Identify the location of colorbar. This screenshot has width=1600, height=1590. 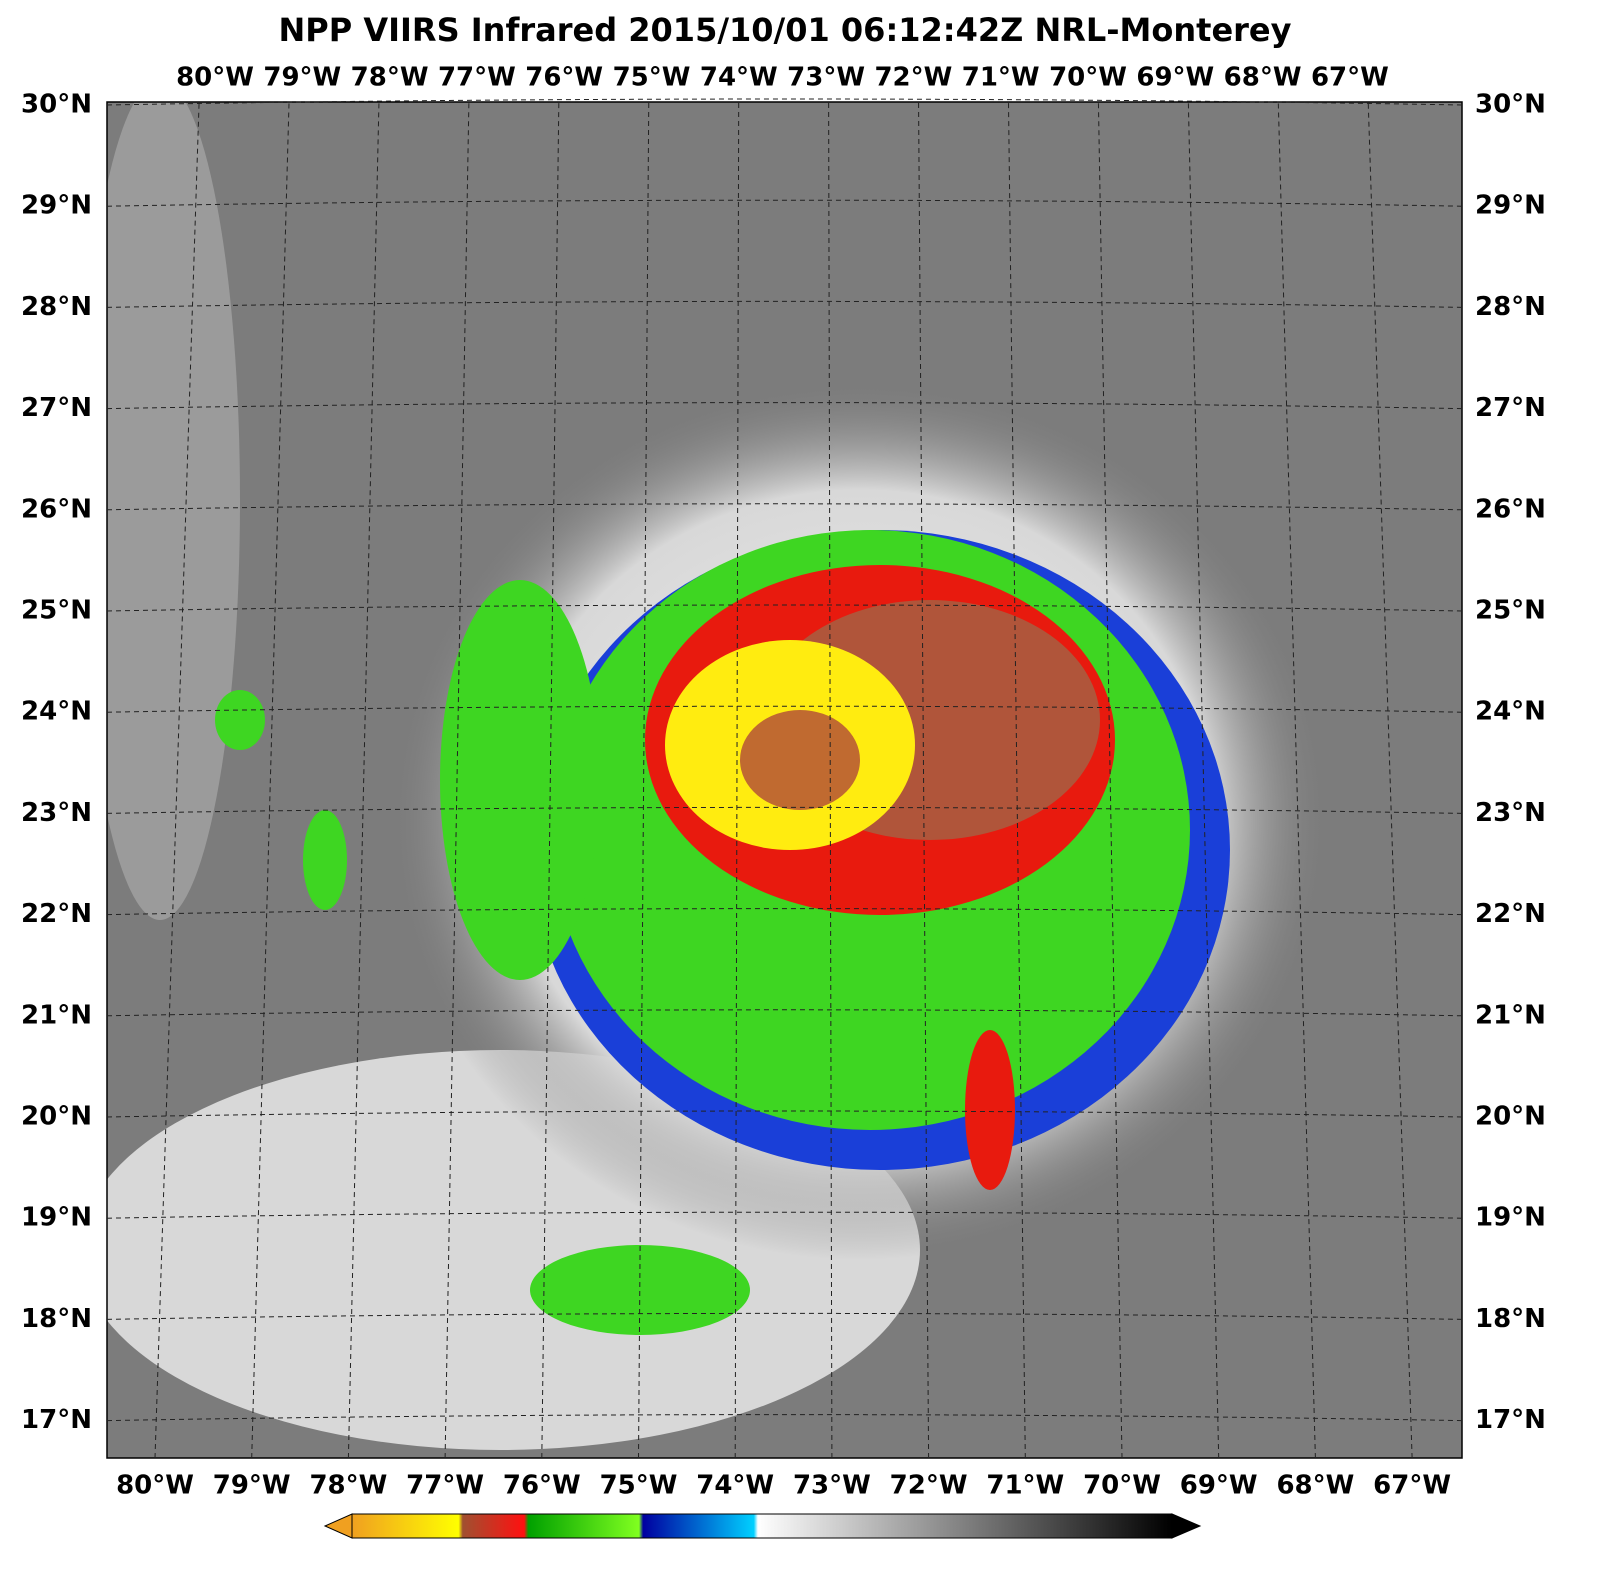
(762, 1526).